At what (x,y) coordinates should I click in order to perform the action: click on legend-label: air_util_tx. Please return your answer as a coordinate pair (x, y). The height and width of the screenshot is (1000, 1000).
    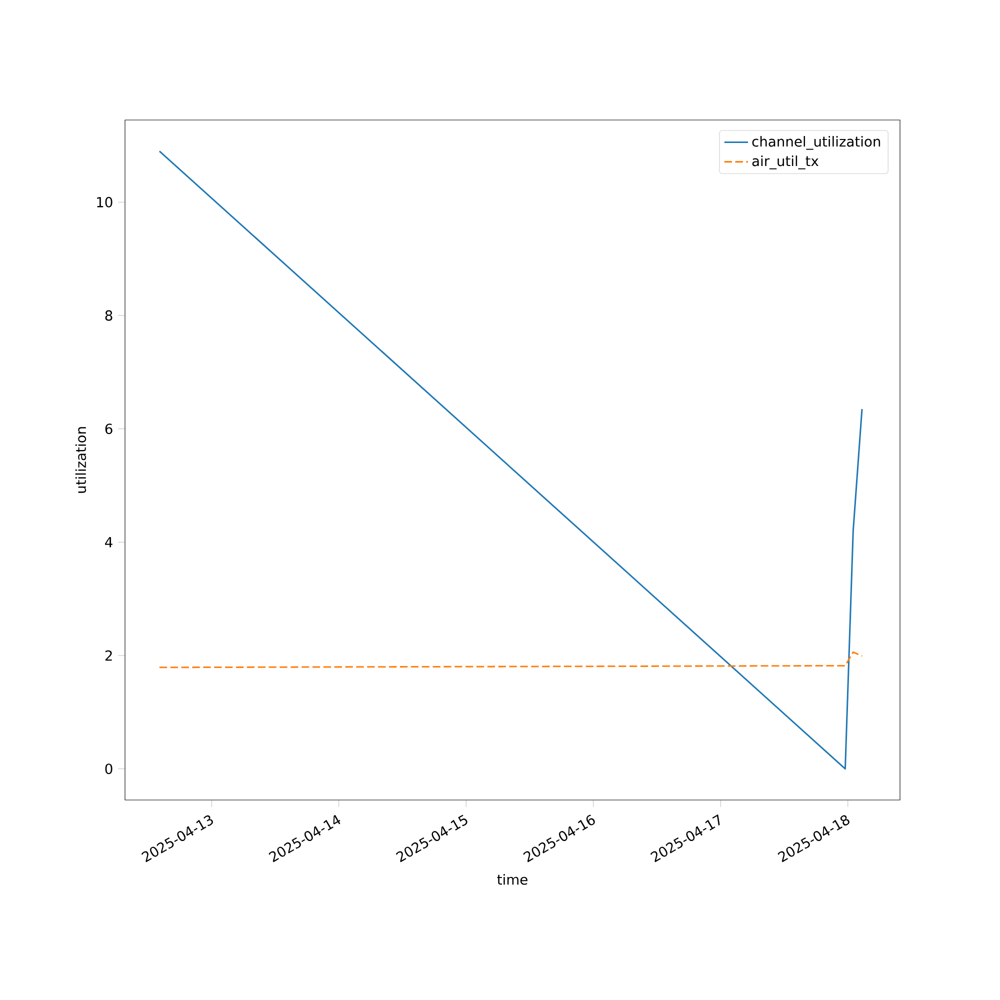
    Looking at the image, I should click on (785, 163).